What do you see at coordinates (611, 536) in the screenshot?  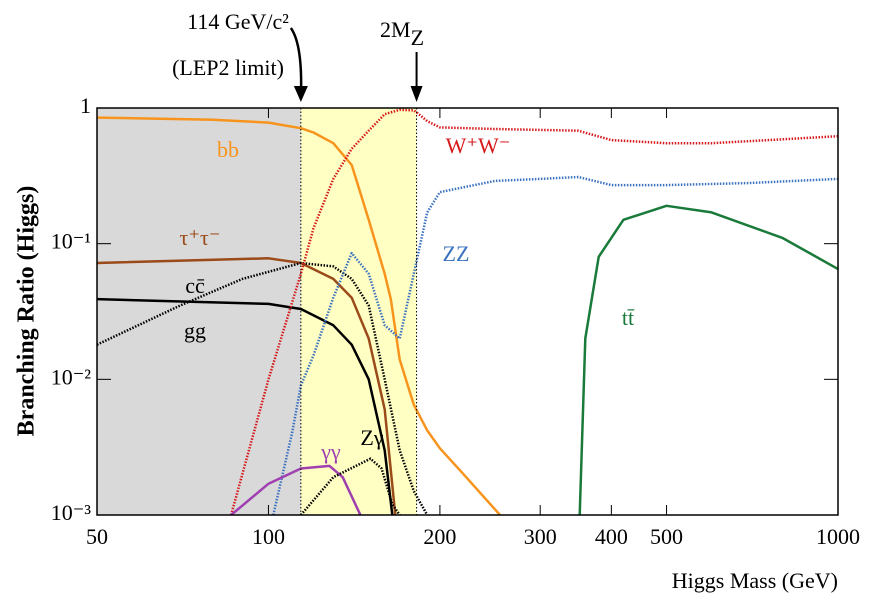 I see `x-tick-label: 400` at bounding box center [611, 536].